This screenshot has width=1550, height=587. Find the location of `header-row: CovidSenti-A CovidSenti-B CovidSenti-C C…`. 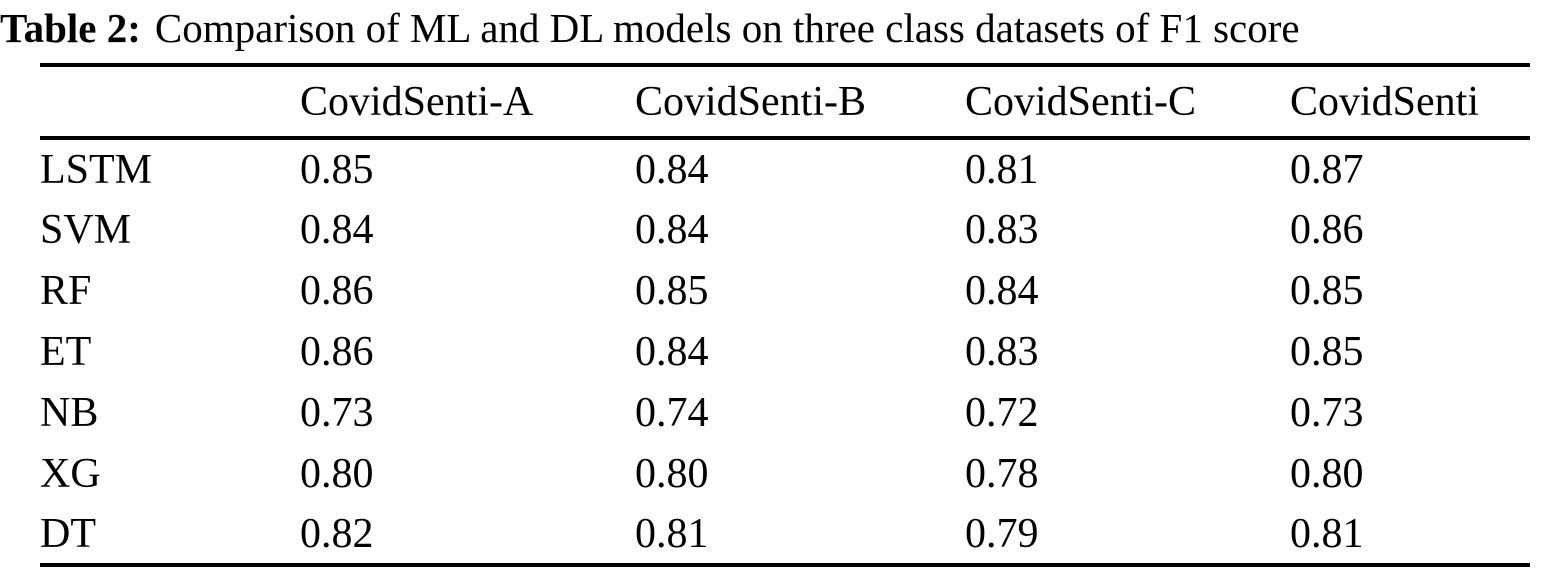

header-row: CovidSenti-A CovidSenti-B CovidSenti-C C… is located at coordinates (785, 101).